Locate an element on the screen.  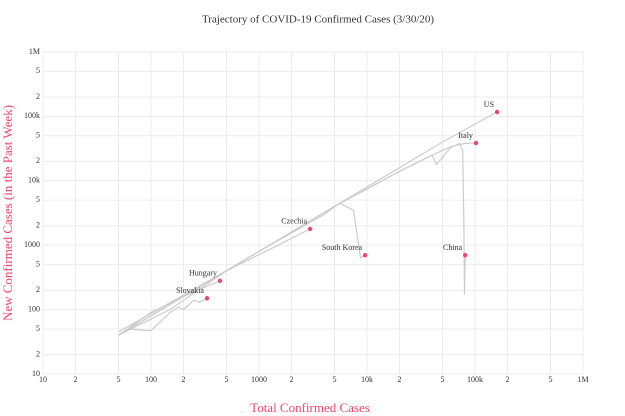
series-label: Czechia is located at coordinates (294, 221).